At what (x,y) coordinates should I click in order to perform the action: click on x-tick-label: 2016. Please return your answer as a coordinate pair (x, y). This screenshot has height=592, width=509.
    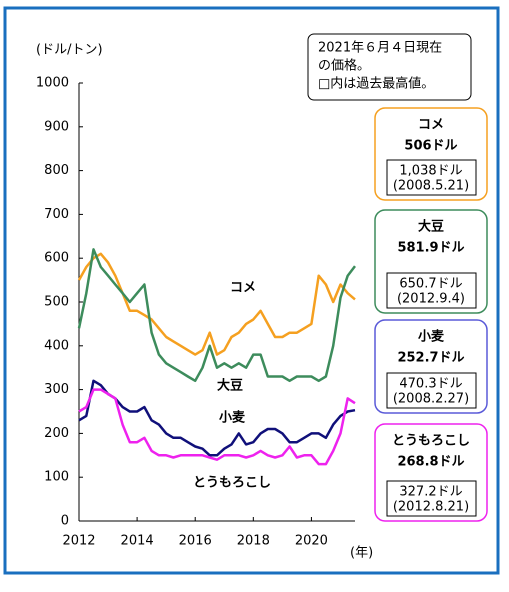
    Looking at the image, I should click on (195, 541).